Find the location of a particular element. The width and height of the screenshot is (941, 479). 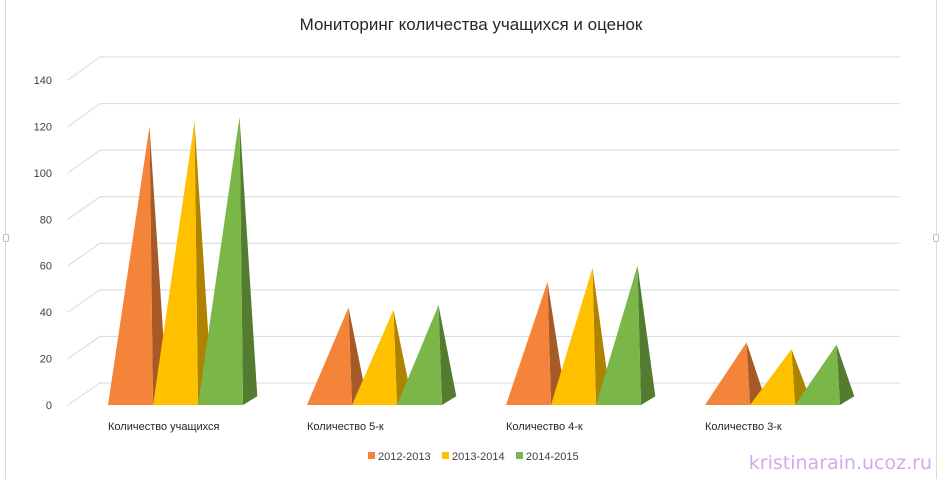

legend-item: 2014-2015 is located at coordinates (547, 457).